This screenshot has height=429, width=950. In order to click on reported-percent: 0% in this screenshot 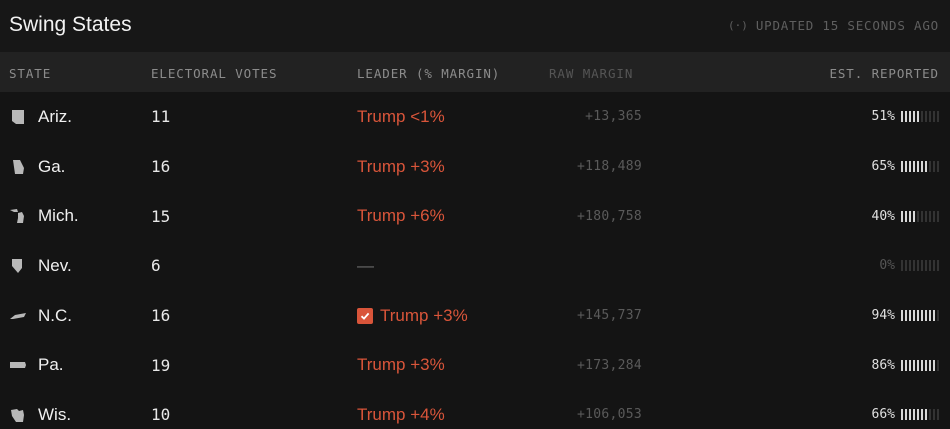, I will do `click(887, 266)`.